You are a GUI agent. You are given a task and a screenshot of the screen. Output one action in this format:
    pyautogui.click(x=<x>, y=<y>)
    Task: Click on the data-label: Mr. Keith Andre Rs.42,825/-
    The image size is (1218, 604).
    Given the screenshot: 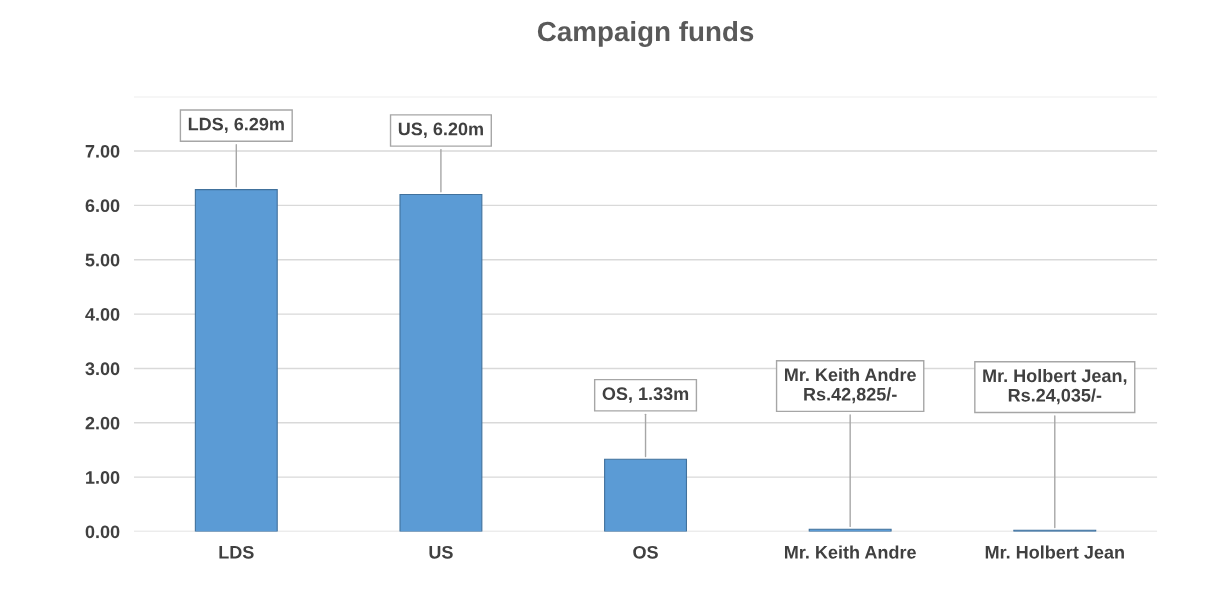 What is the action you would take?
    pyautogui.click(x=850, y=385)
    